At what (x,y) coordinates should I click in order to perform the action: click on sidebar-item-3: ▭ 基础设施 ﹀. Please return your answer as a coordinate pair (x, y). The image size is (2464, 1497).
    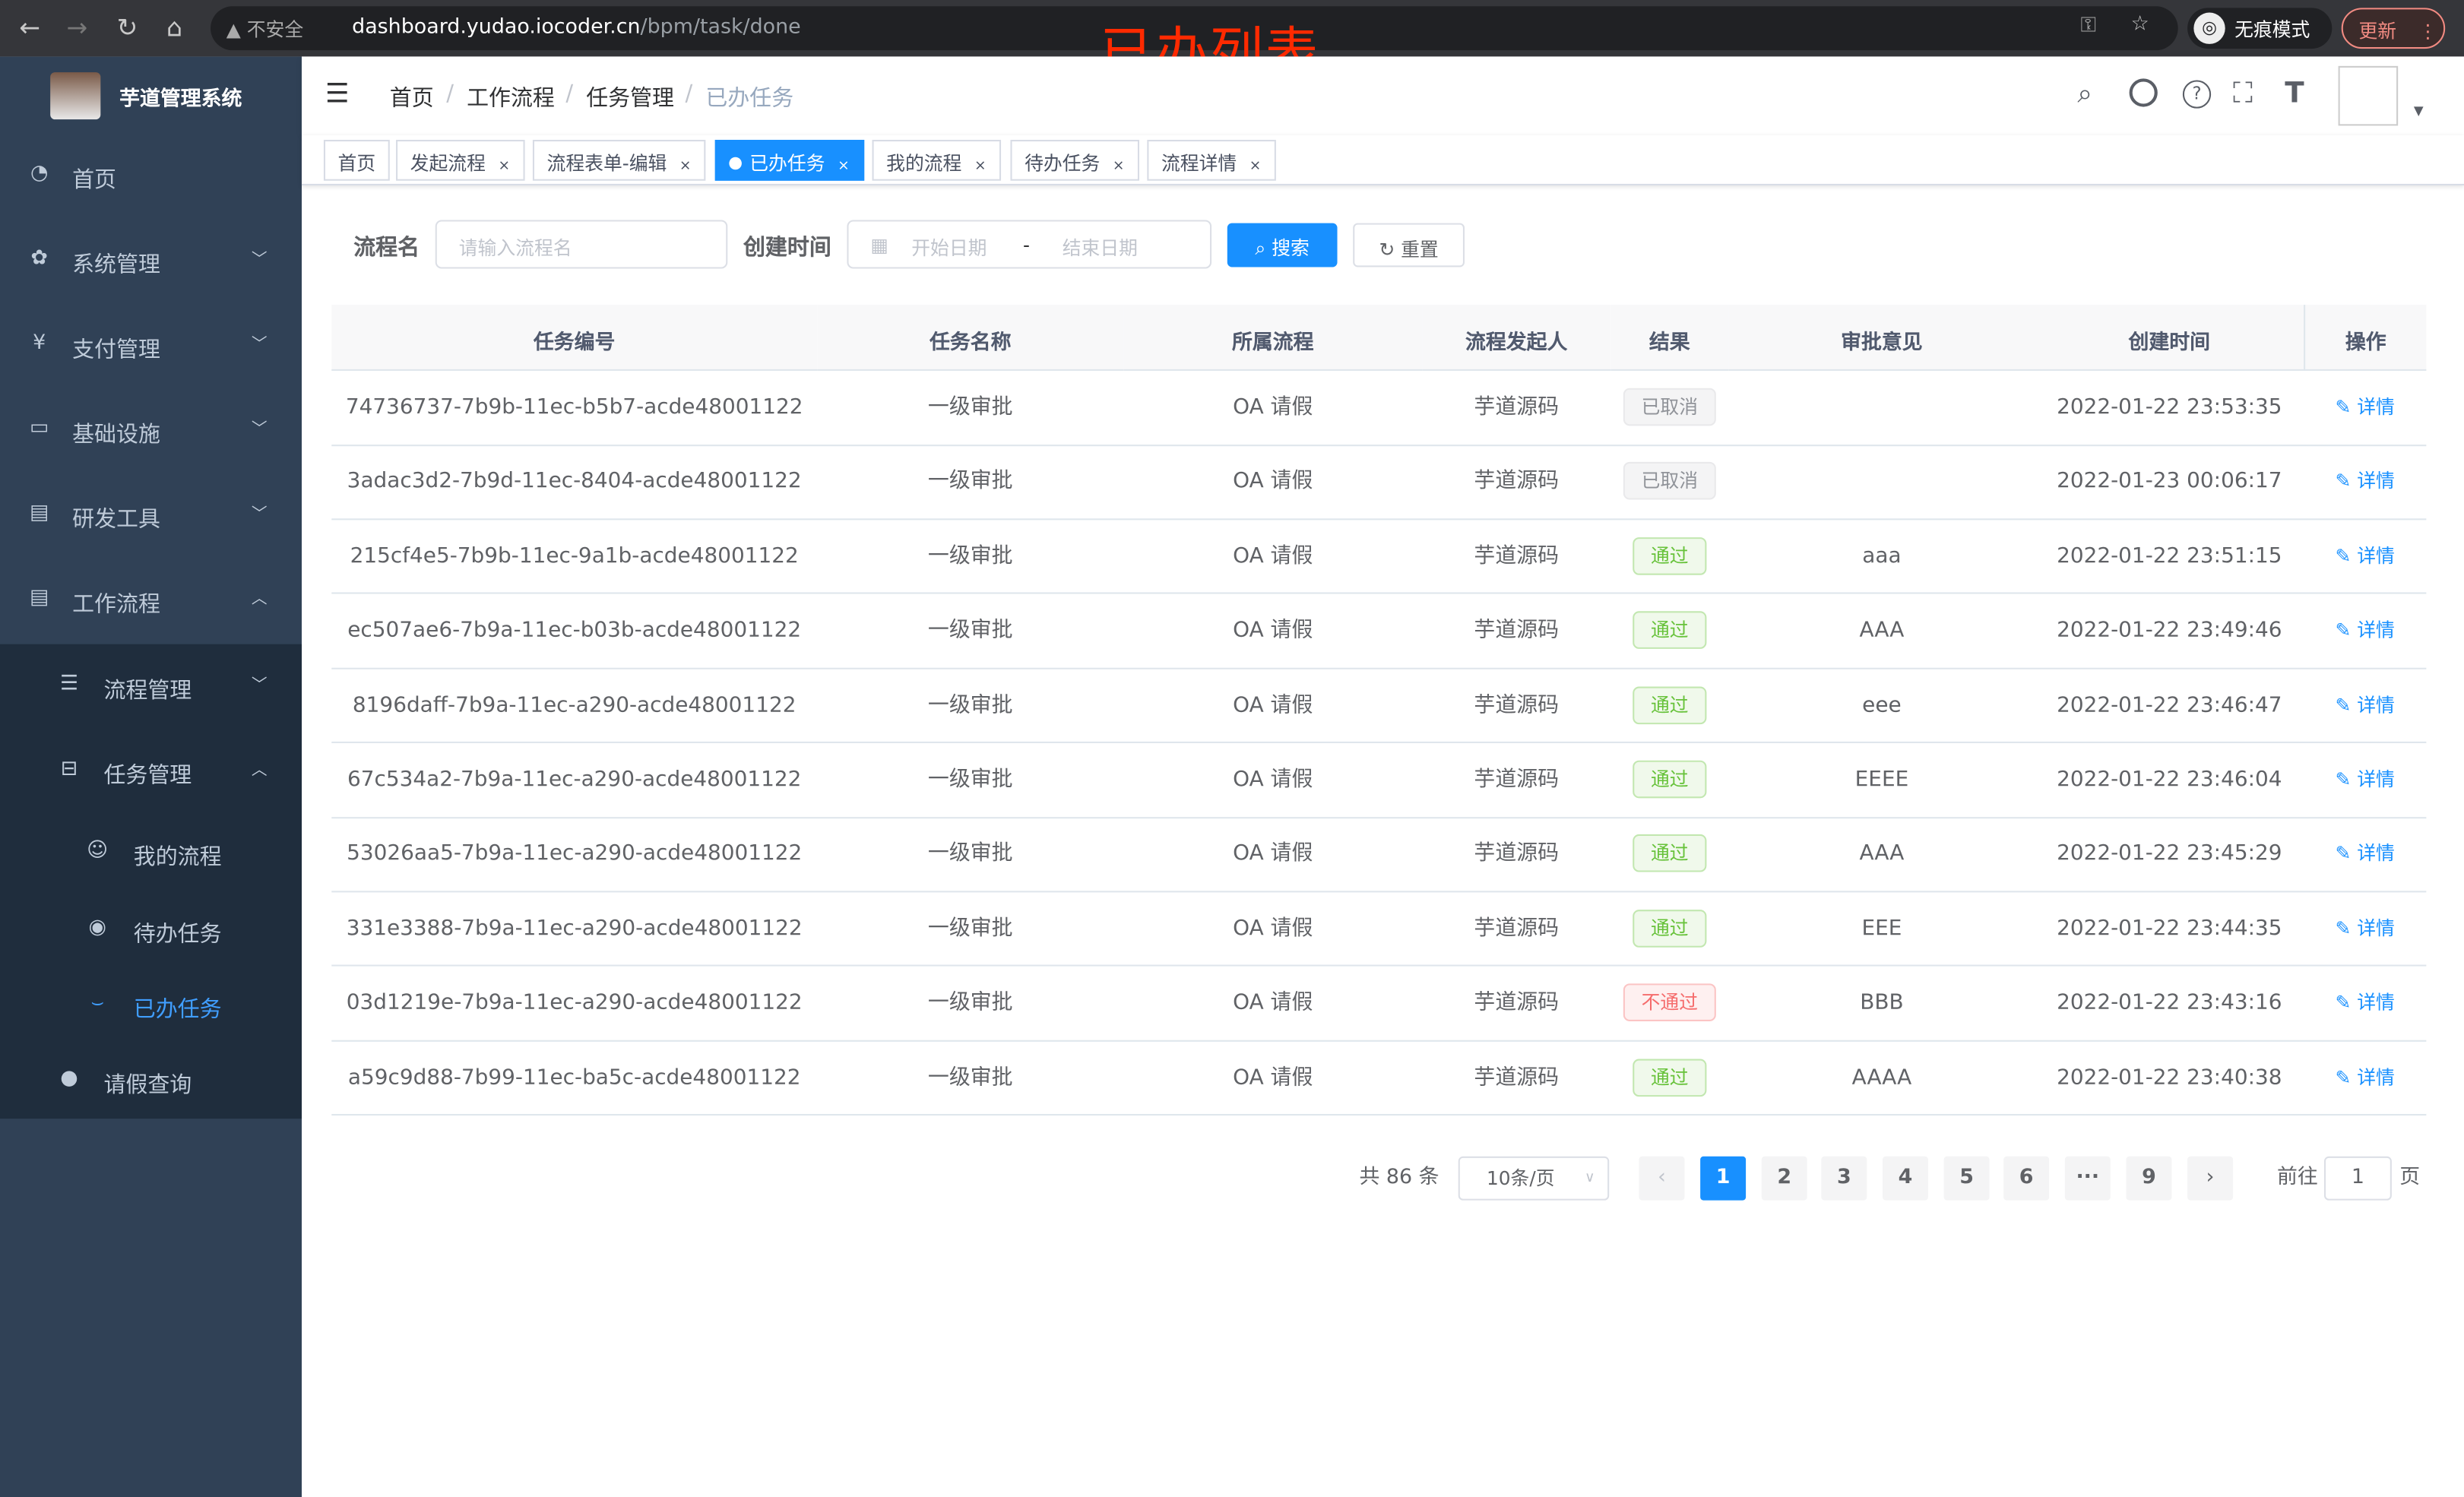
    Looking at the image, I should click on (151, 432).